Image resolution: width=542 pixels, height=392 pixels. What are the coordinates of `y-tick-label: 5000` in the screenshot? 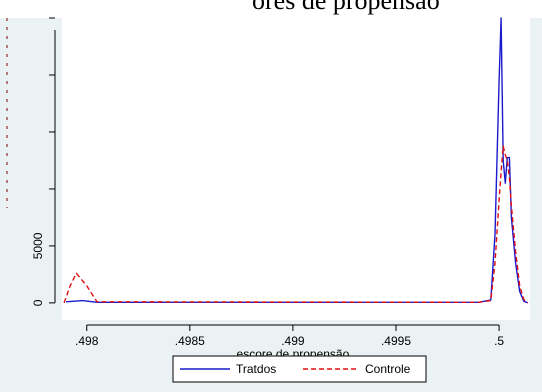 It's located at (38, 245).